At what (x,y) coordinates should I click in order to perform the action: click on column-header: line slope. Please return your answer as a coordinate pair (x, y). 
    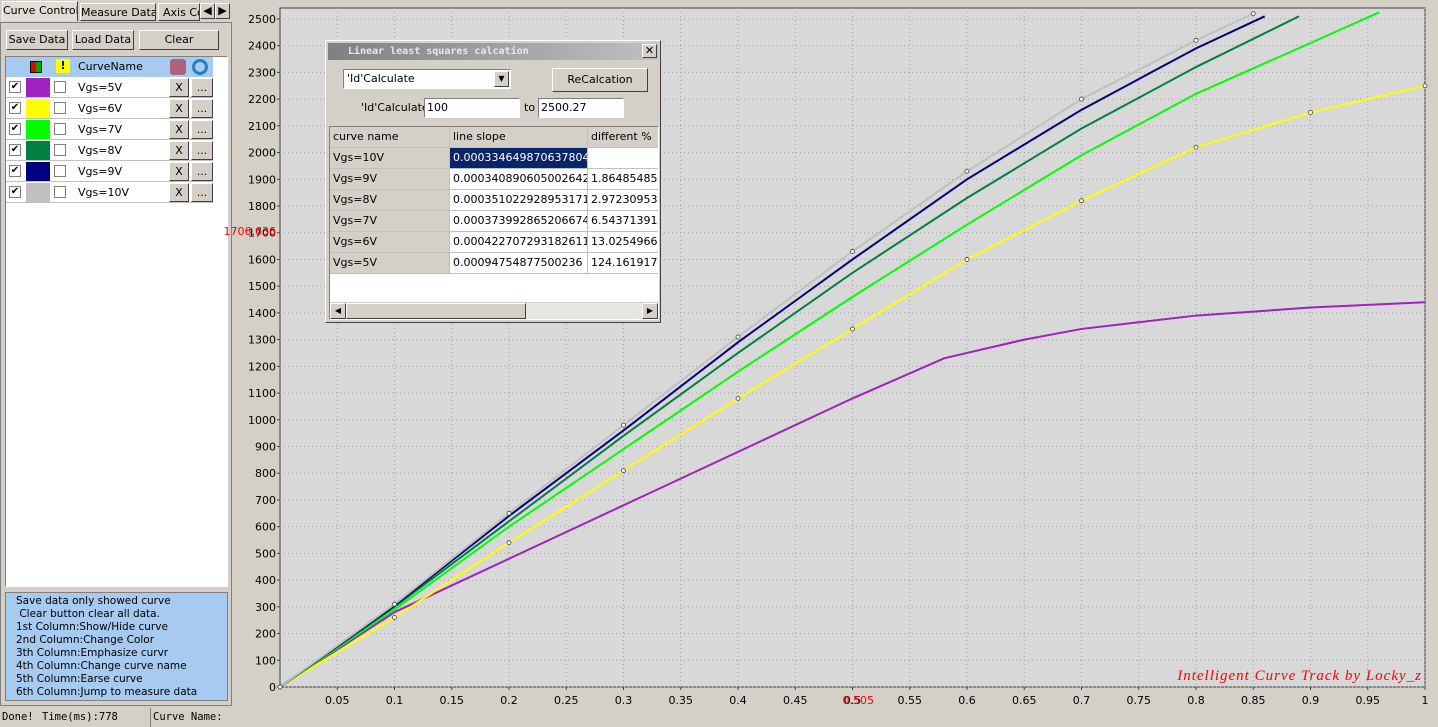
    Looking at the image, I should click on (519, 137).